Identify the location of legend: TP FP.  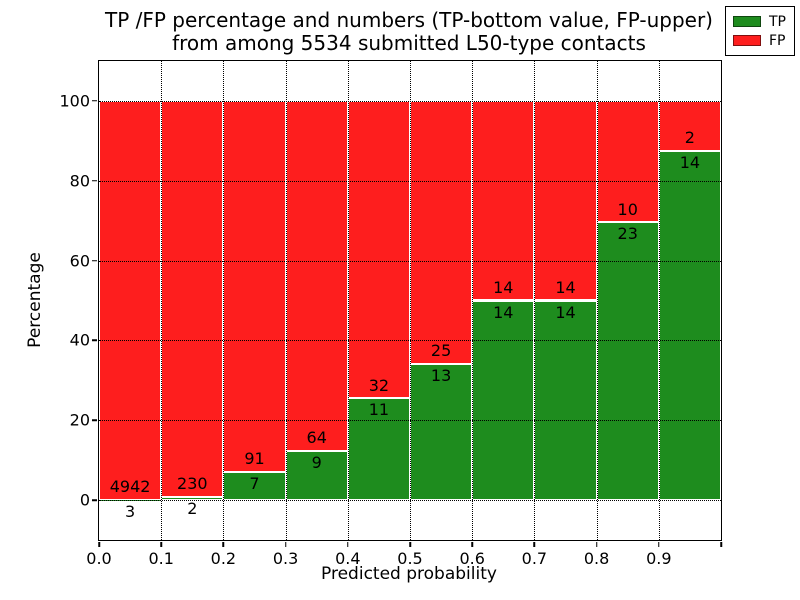
(760, 31).